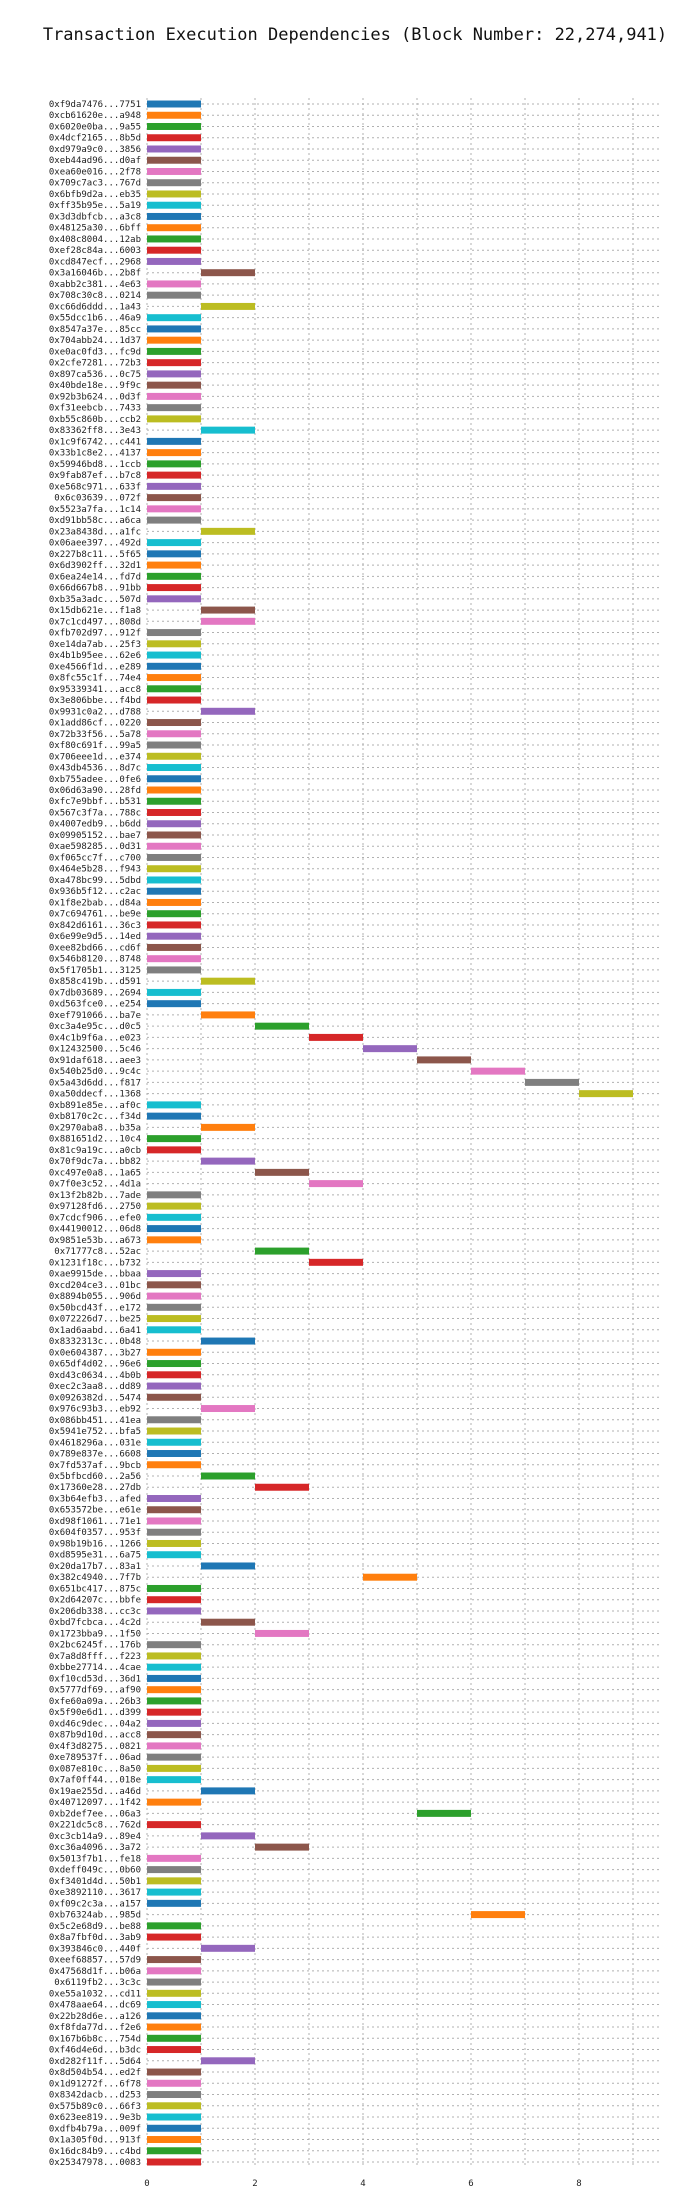 This screenshot has height=2208, width=700. I want to click on tx-label: 0x87b9d10d...acc8, so click(95, 1736).